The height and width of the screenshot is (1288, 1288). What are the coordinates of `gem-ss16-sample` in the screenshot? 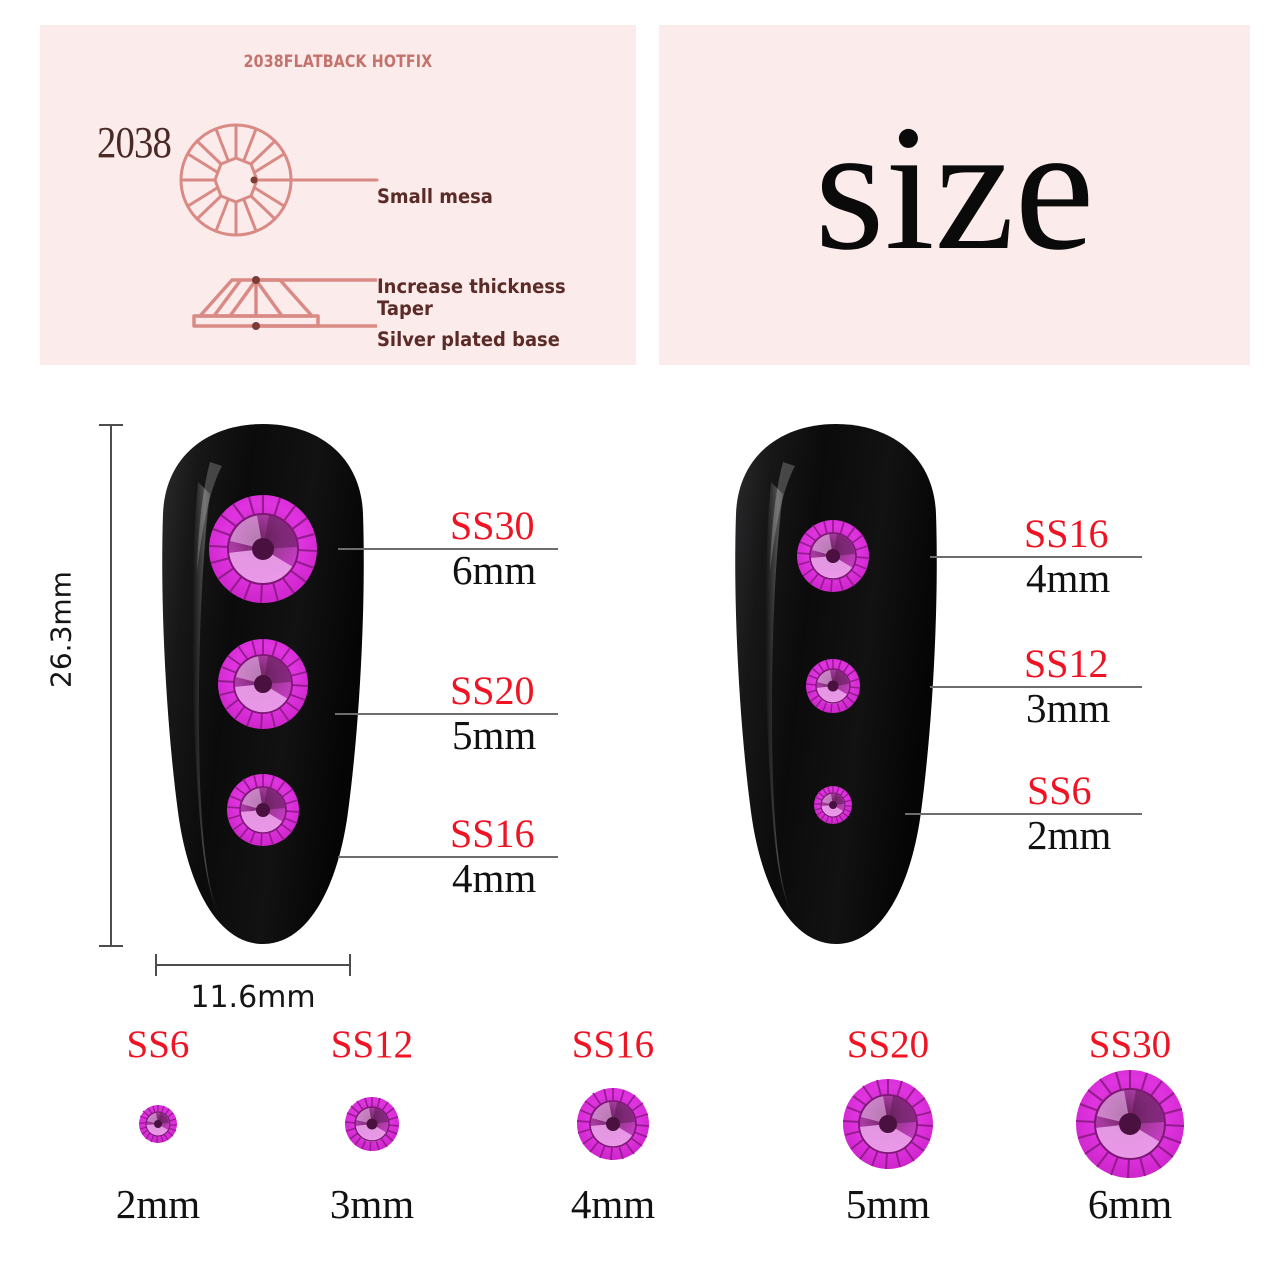 It's located at (613, 1124).